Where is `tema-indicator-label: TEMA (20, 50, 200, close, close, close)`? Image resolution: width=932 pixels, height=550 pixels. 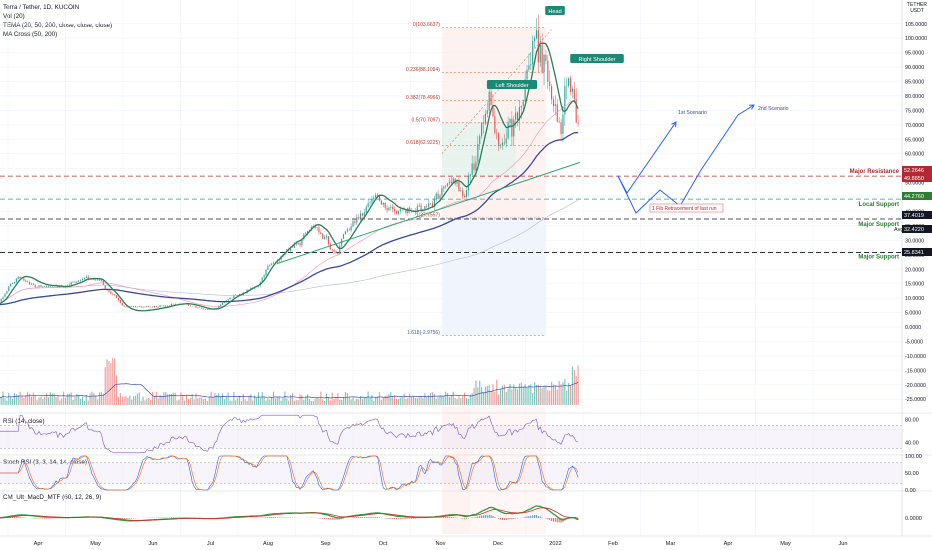
tema-indicator-label: TEMA (20, 50, 200, close, close, close) is located at coordinates (58, 25).